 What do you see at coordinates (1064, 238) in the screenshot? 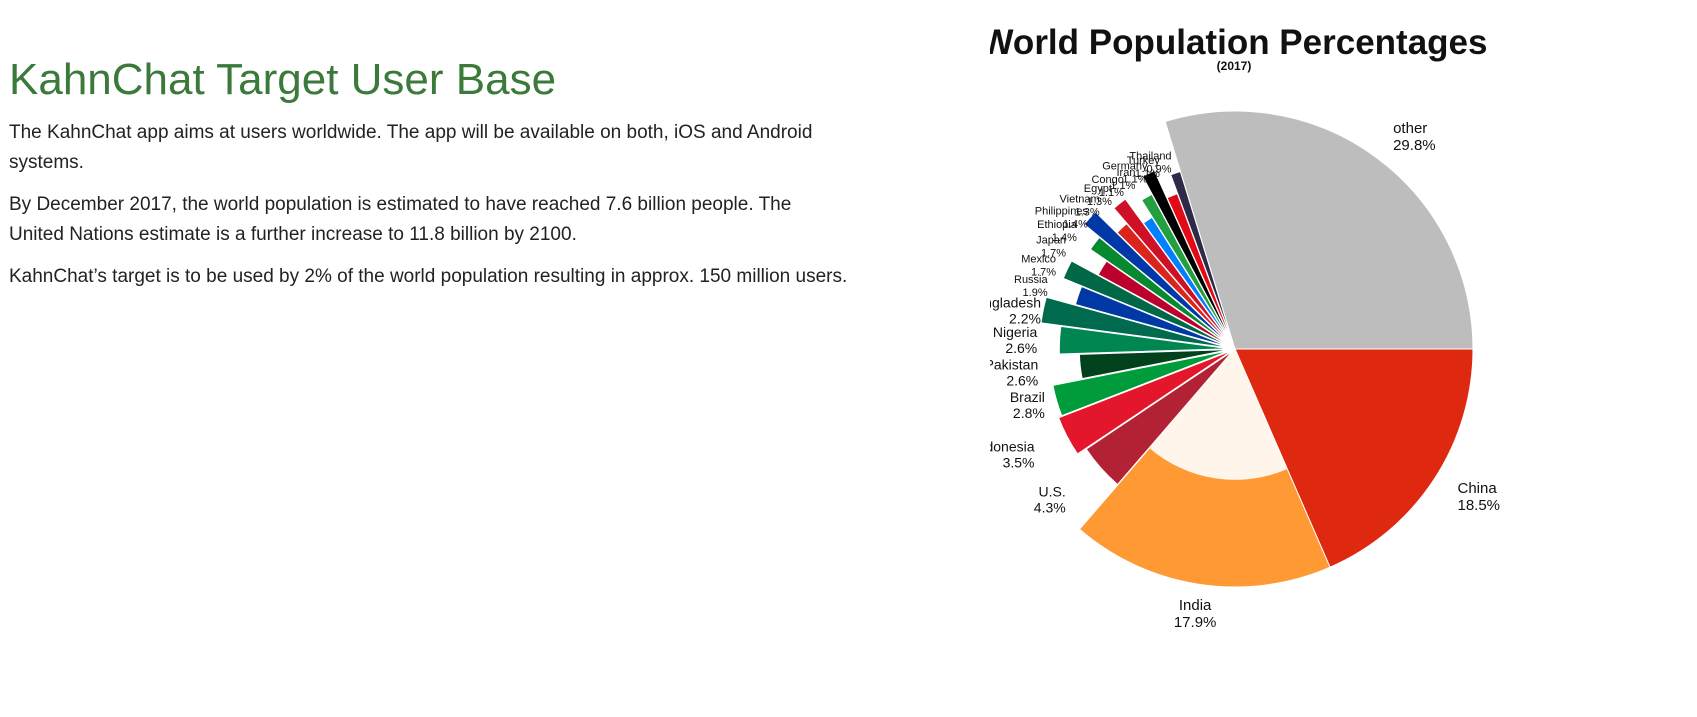
I see `slice-value-ethiopia: 1.4%` at bounding box center [1064, 238].